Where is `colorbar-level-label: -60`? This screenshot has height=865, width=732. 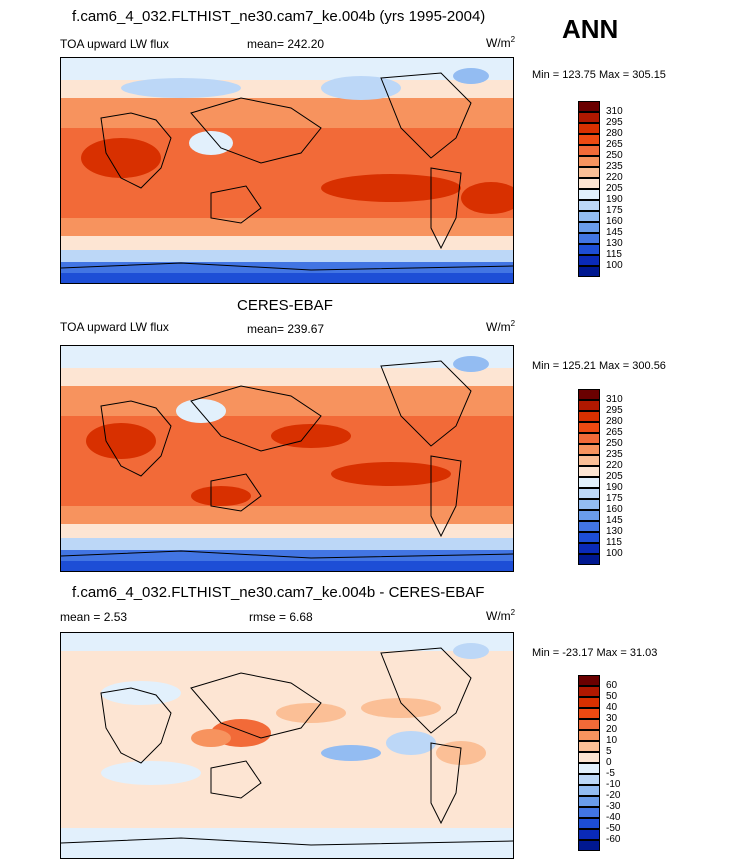 colorbar-level-label: -60 is located at coordinates (613, 839).